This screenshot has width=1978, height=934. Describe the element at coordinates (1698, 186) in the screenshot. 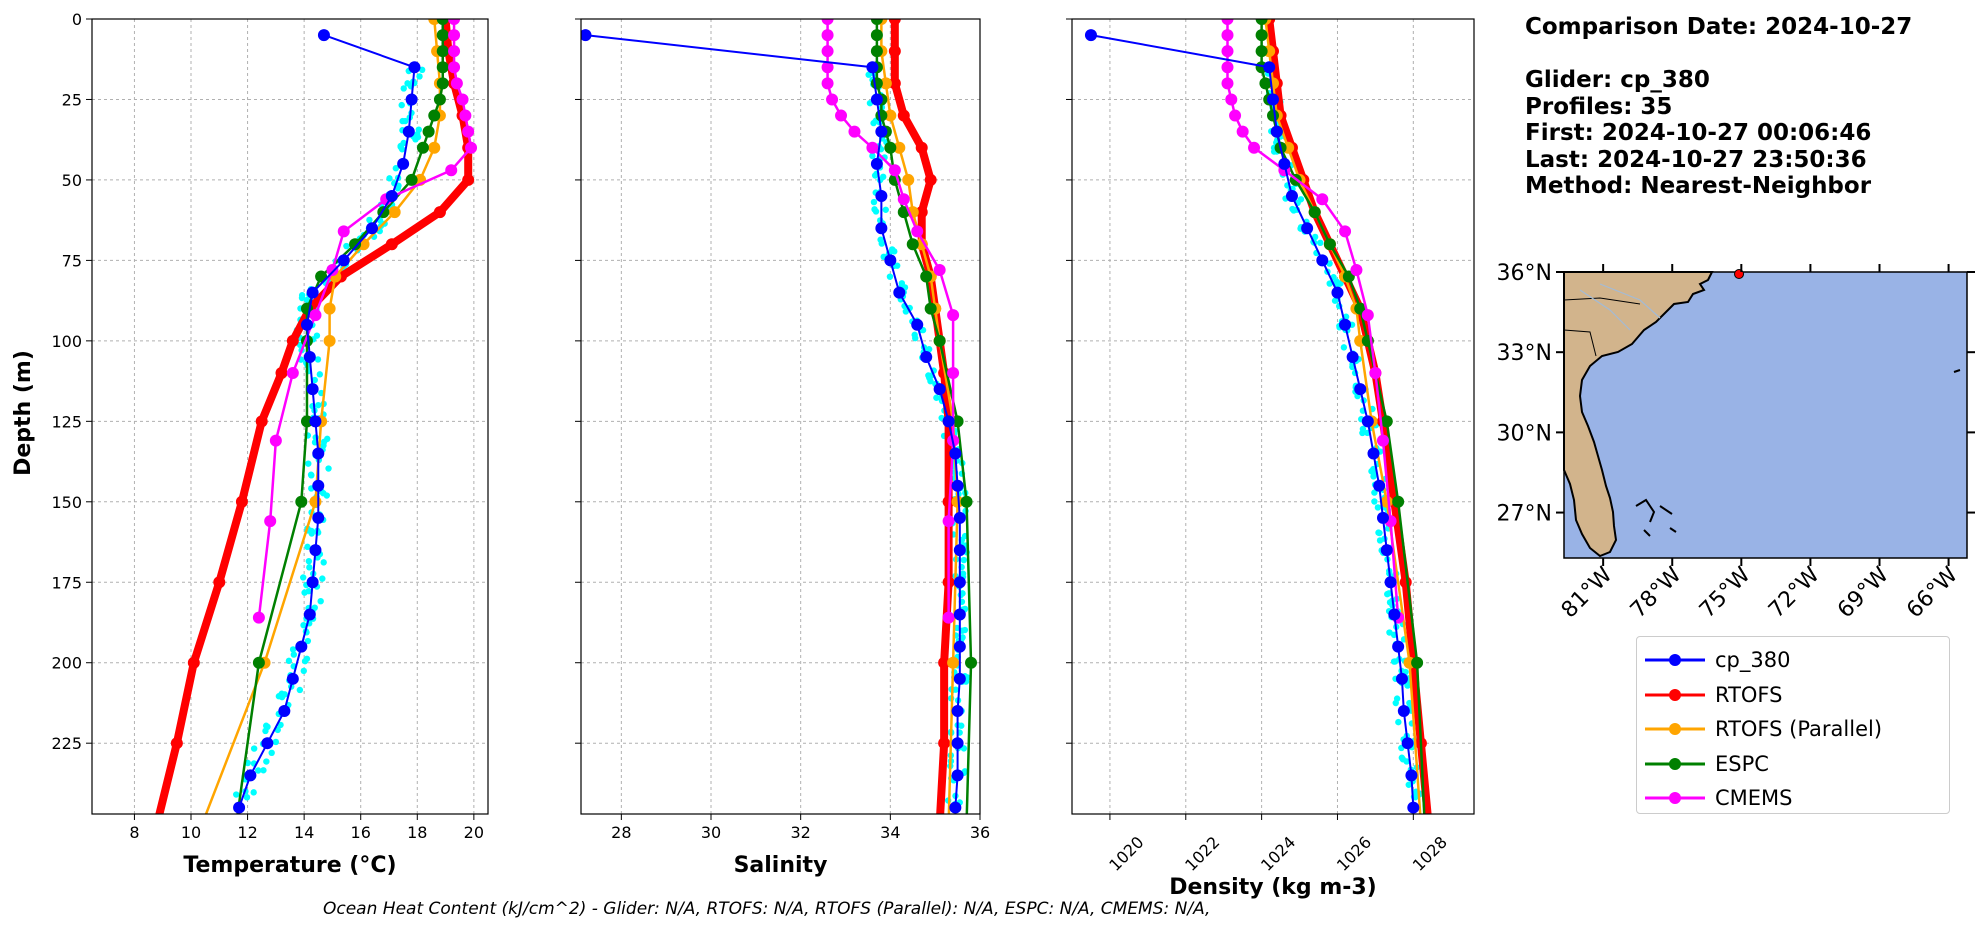

I see `method: Method: Nearest-Neighbor` at that location.